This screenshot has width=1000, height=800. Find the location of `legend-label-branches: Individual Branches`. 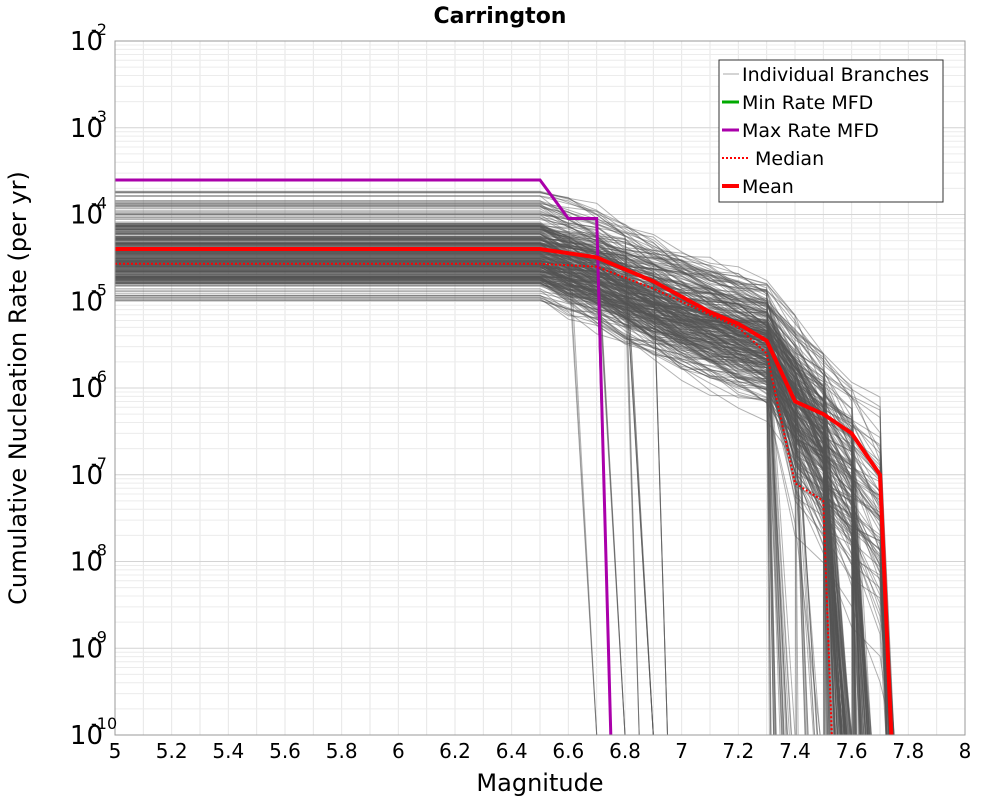

legend-label-branches: Individual Branches is located at coordinates (835, 75).